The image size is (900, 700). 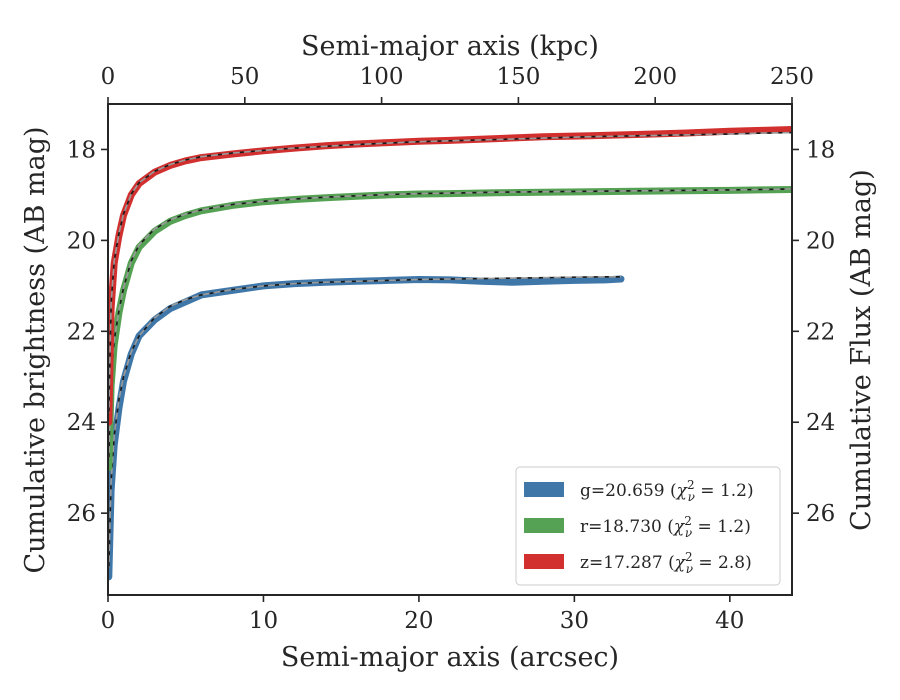 I want to click on legend-label-g: g=20.659 (χ2 ν = 1.2), so click(x=667, y=491).